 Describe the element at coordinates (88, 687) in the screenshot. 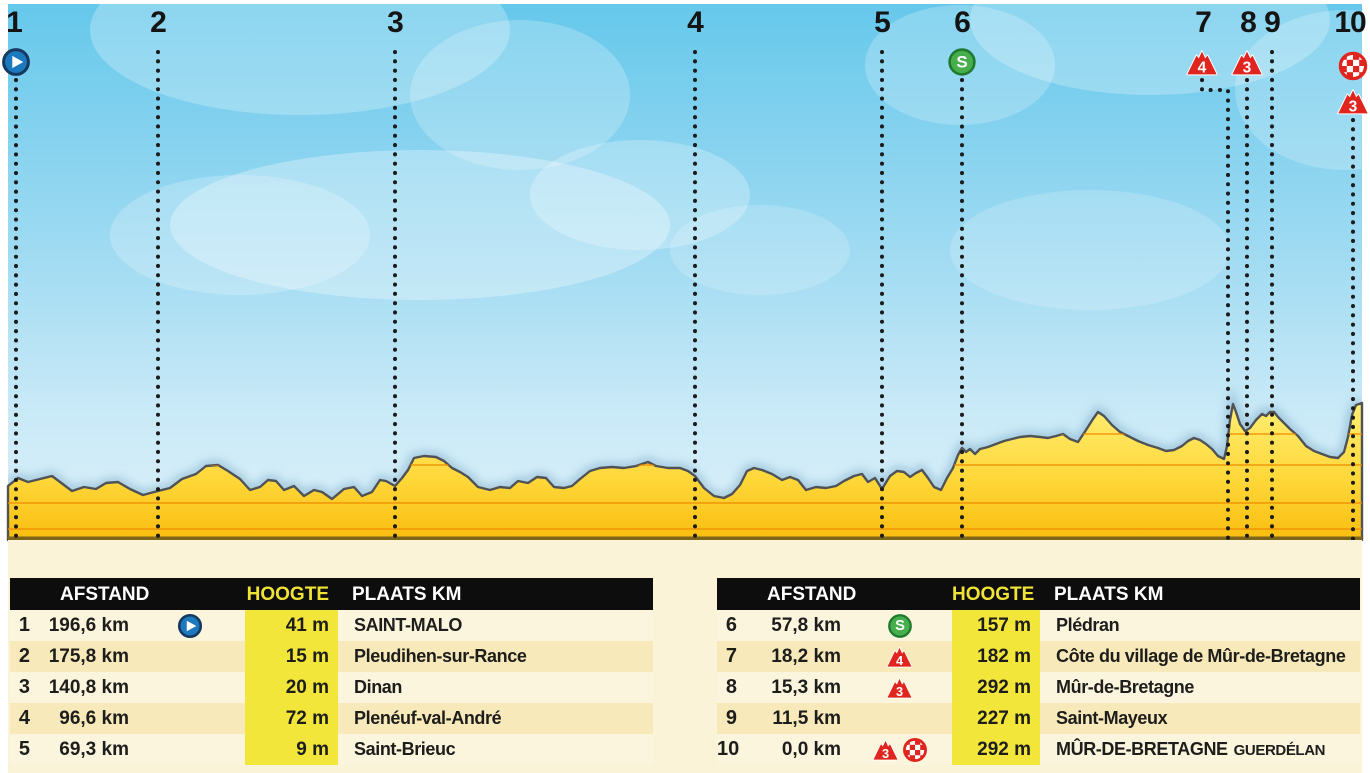

I see `cell-afstand: 140,8 km` at that location.